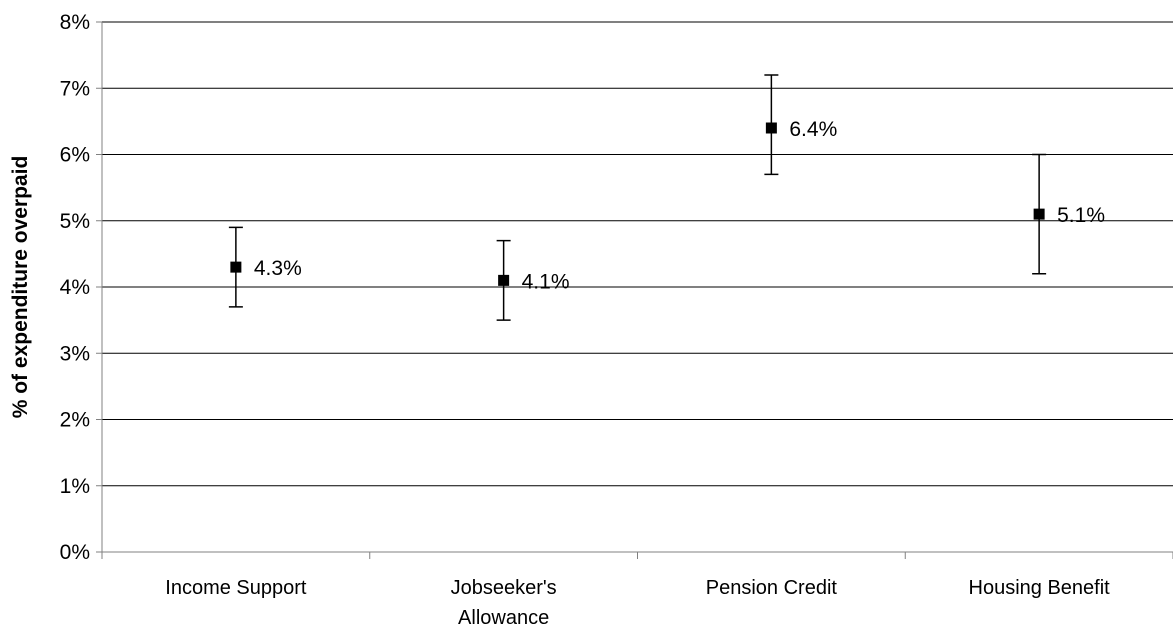 This screenshot has width=1173, height=630. What do you see at coordinates (75, 155) in the screenshot?
I see `y-tick-label: 6%` at bounding box center [75, 155].